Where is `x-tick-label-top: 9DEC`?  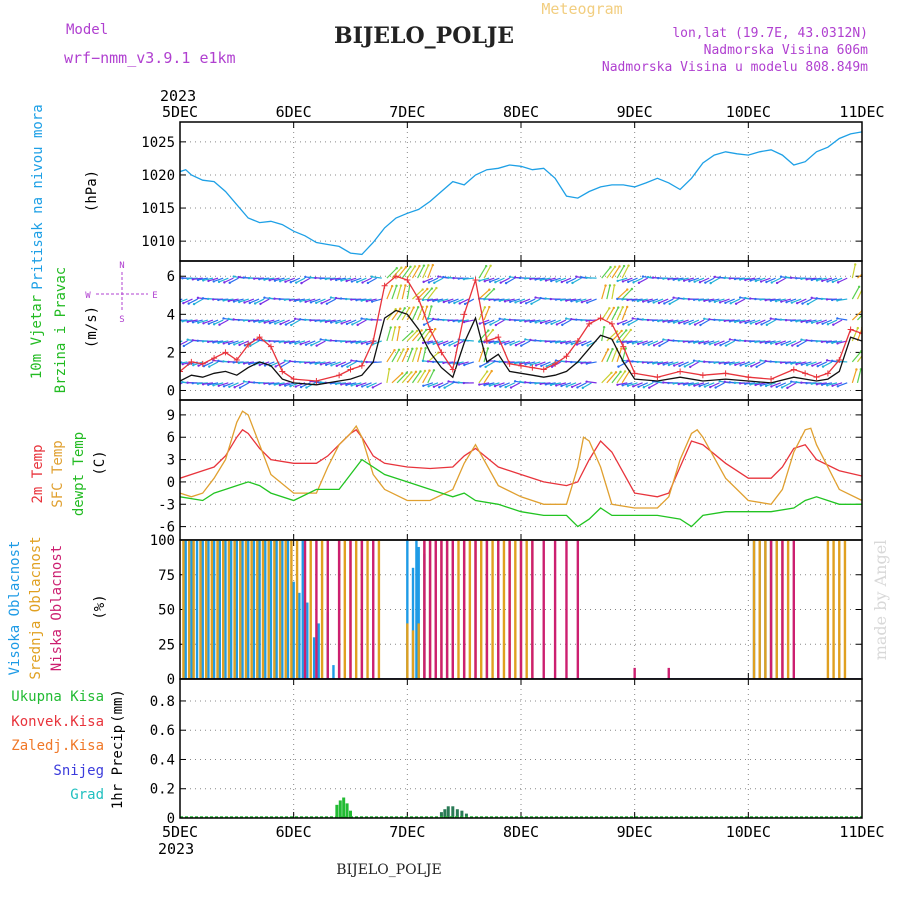
x-tick-label-top: 9DEC is located at coordinates (635, 112).